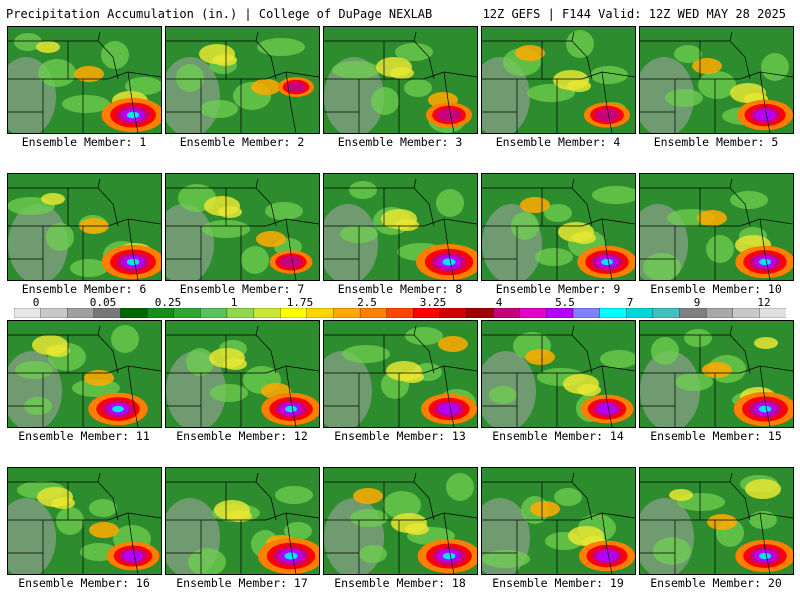 Image resolution: width=800 pixels, height=600 pixels. Describe the element at coordinates (367, 302) in the screenshot. I see `colorbar-label: 2.5` at that location.